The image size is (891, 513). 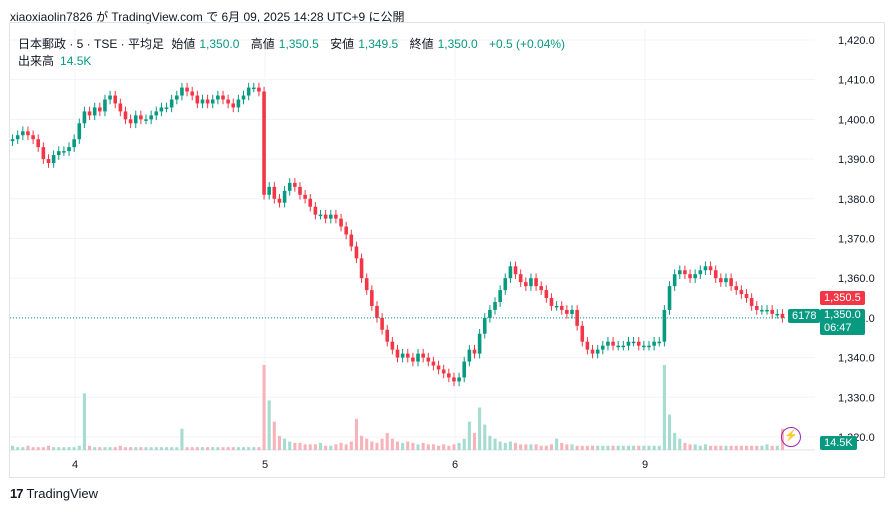 What do you see at coordinates (856, 41) in the screenshot?
I see `y-tick-label: 1,420.0` at bounding box center [856, 41].